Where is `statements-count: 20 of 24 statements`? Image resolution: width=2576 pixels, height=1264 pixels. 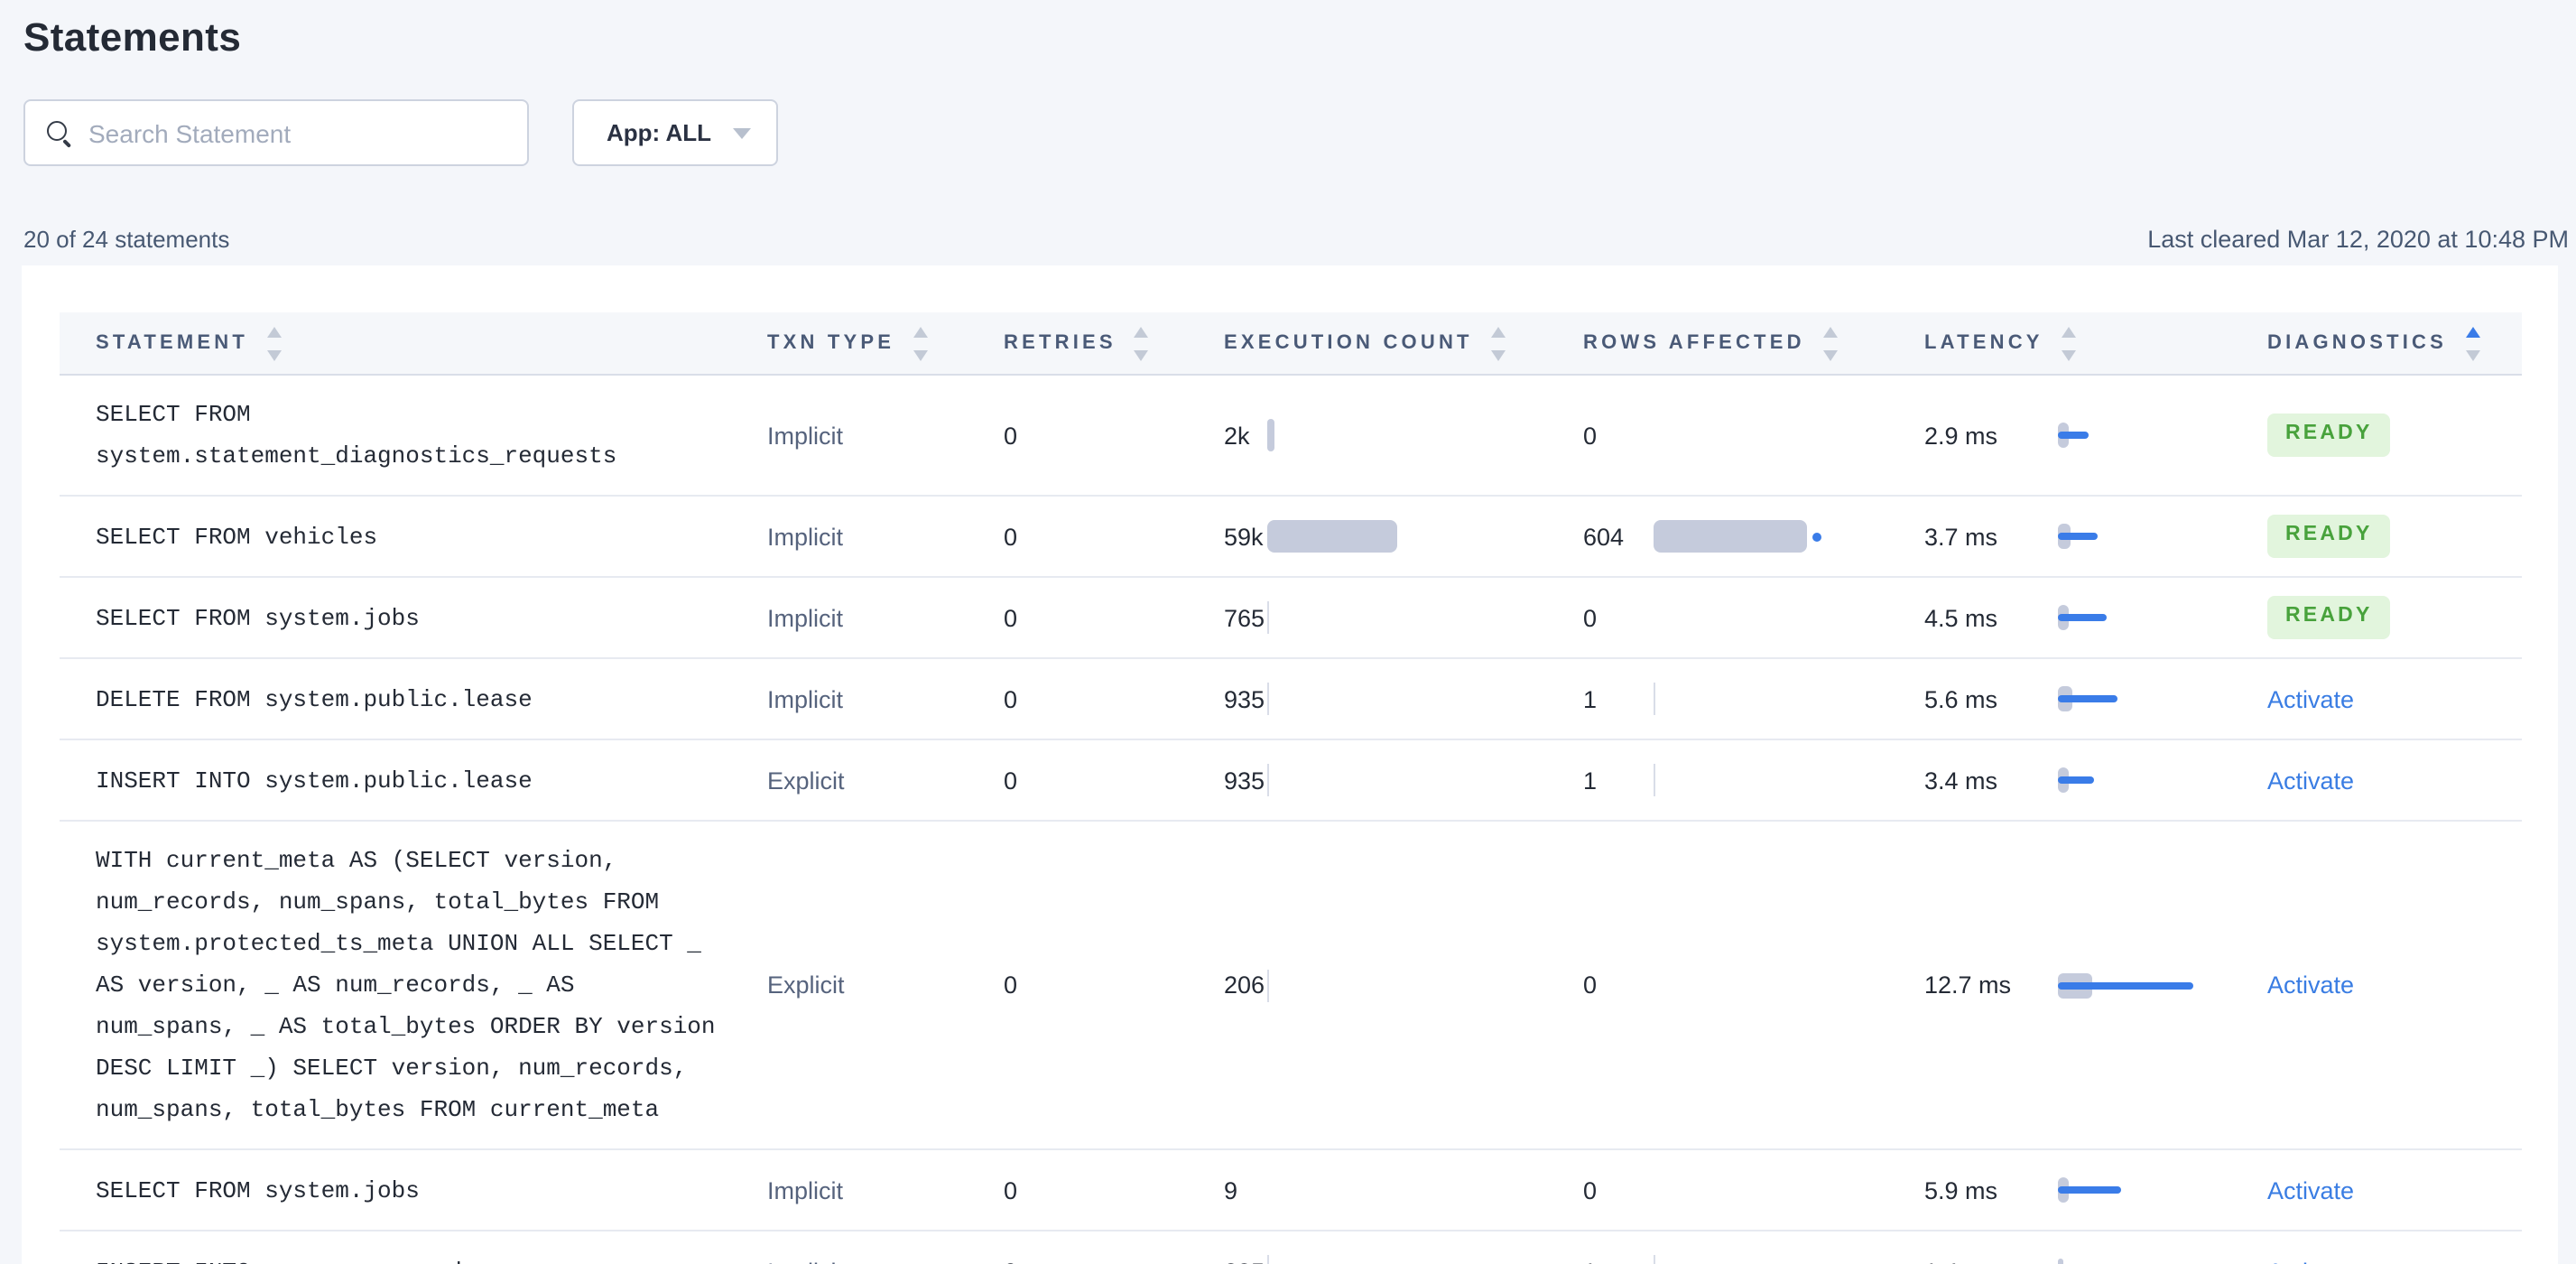 statements-count: 20 of 24 statements is located at coordinates (126, 239).